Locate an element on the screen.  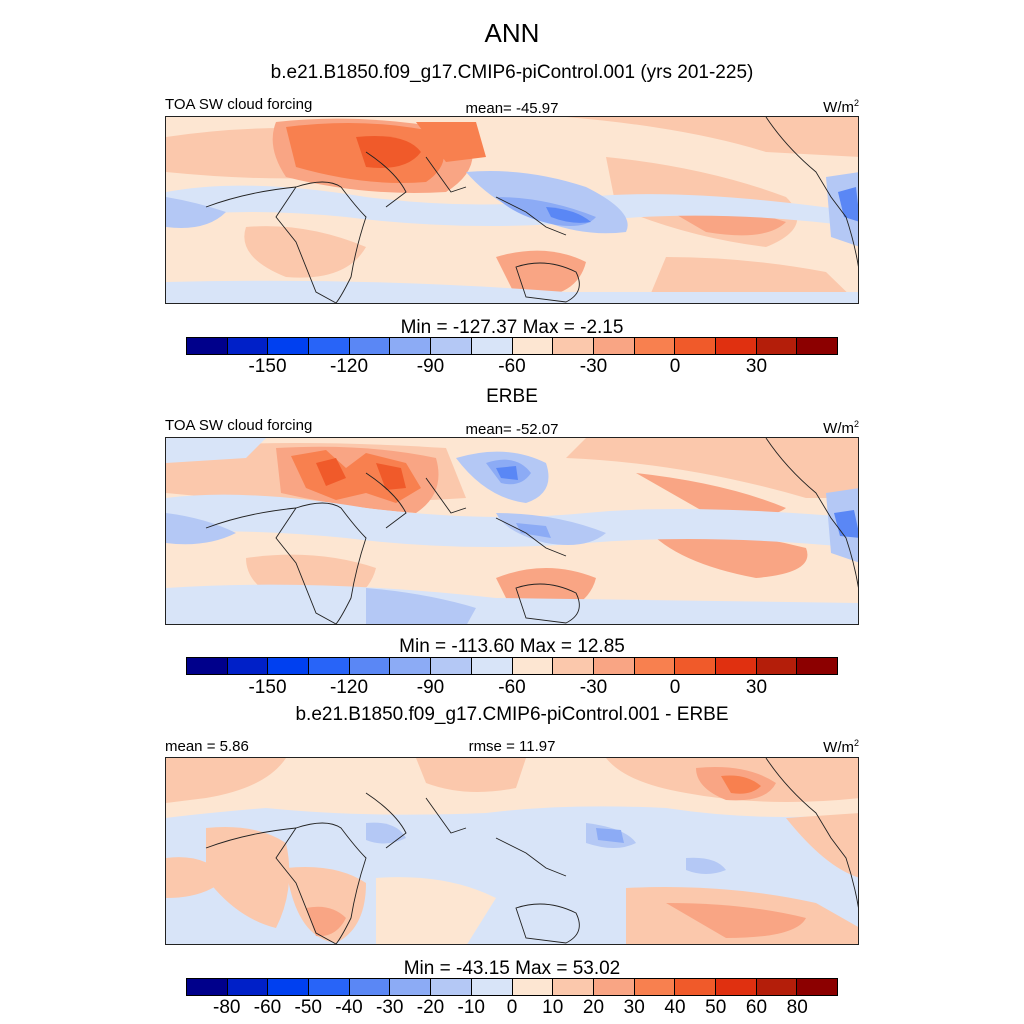
colorbar-tick-label: -80 is located at coordinates (227, 1007).